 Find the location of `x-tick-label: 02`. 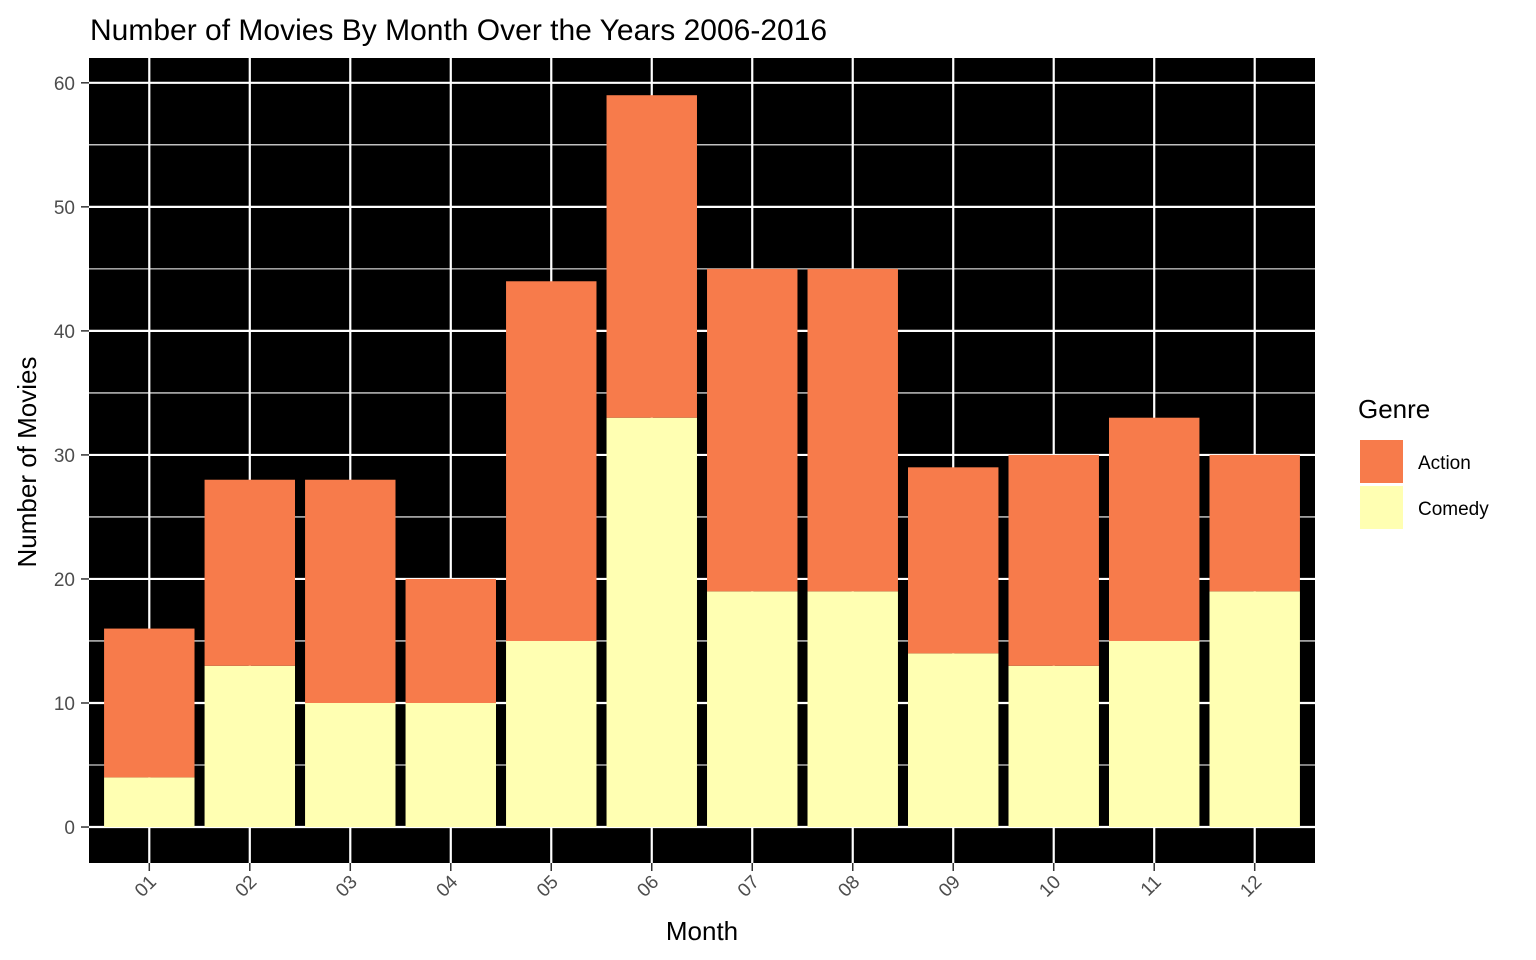

x-tick-label: 02 is located at coordinates (247, 887).